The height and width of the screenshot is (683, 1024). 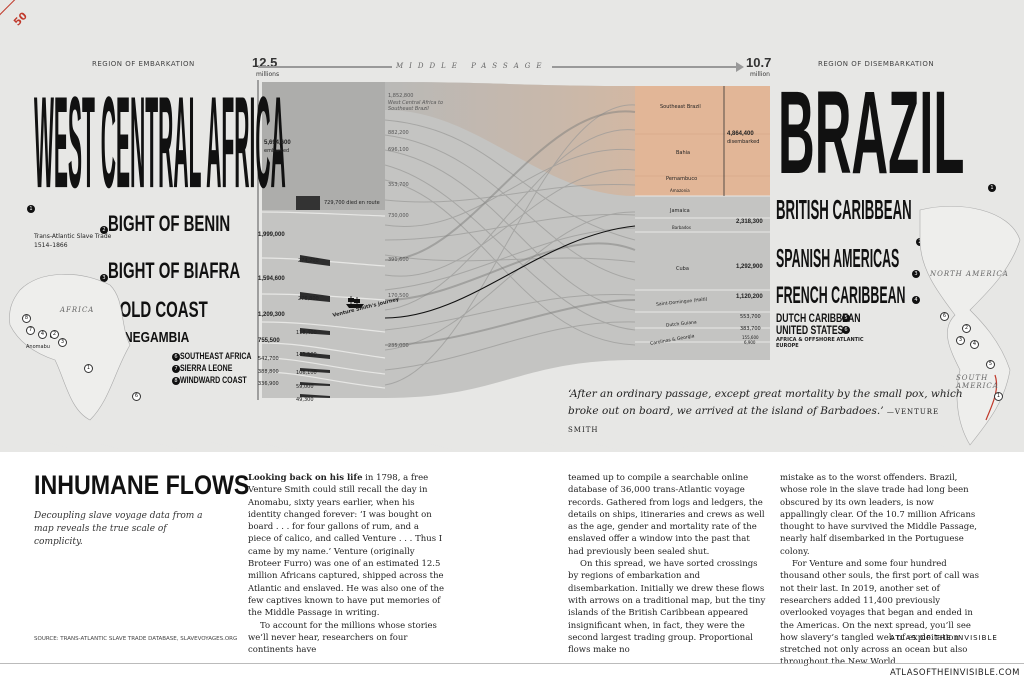 What do you see at coordinates (176, 381) in the screenshot?
I see `badge-8-windward-coast: 8` at bounding box center [176, 381].